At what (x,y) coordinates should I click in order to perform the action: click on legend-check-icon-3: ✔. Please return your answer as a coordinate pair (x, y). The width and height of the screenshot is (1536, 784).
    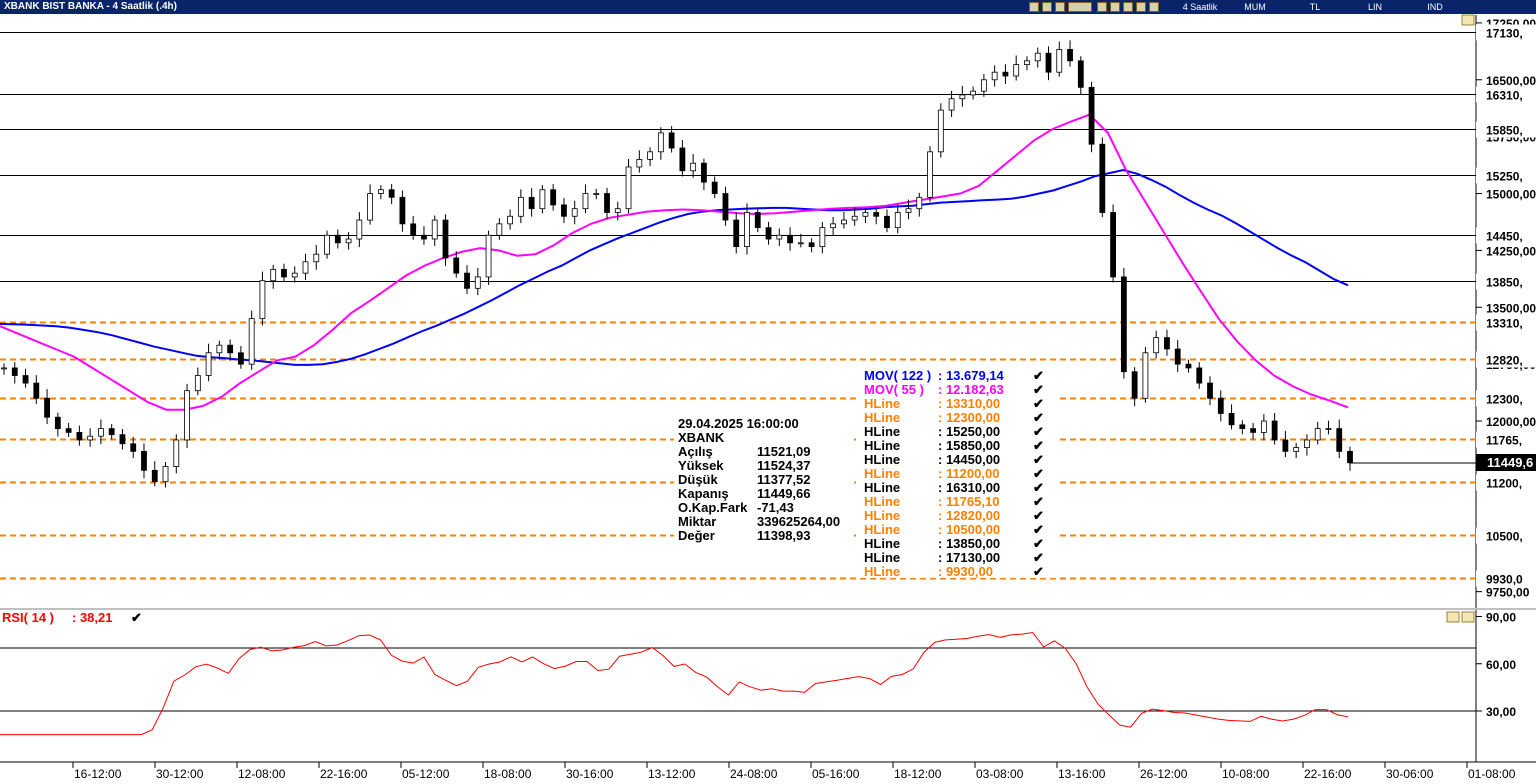
    Looking at the image, I should click on (1038, 417).